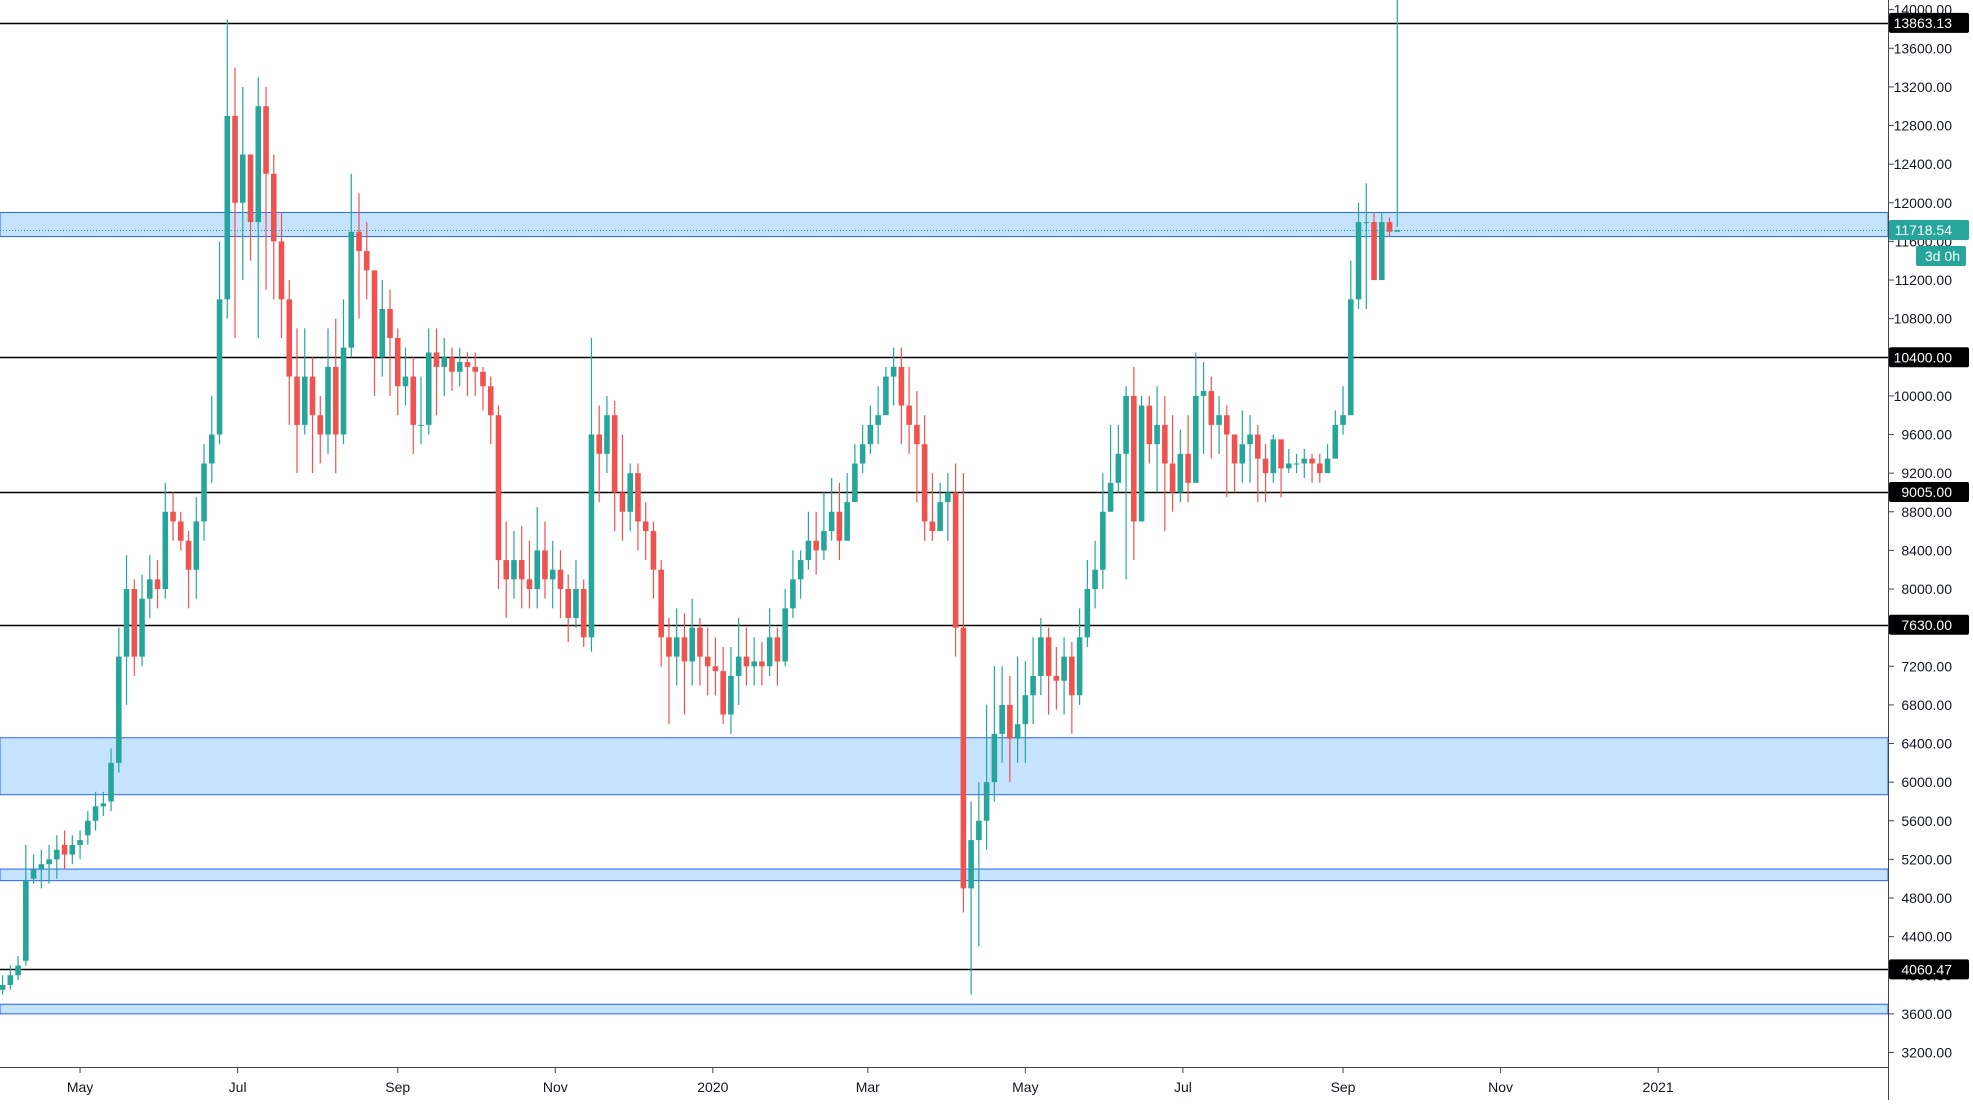 The width and height of the screenshot is (1973, 1105). Describe the element at coordinates (1929, 491) in the screenshot. I see `level-price-tag: 9005.00` at that location.